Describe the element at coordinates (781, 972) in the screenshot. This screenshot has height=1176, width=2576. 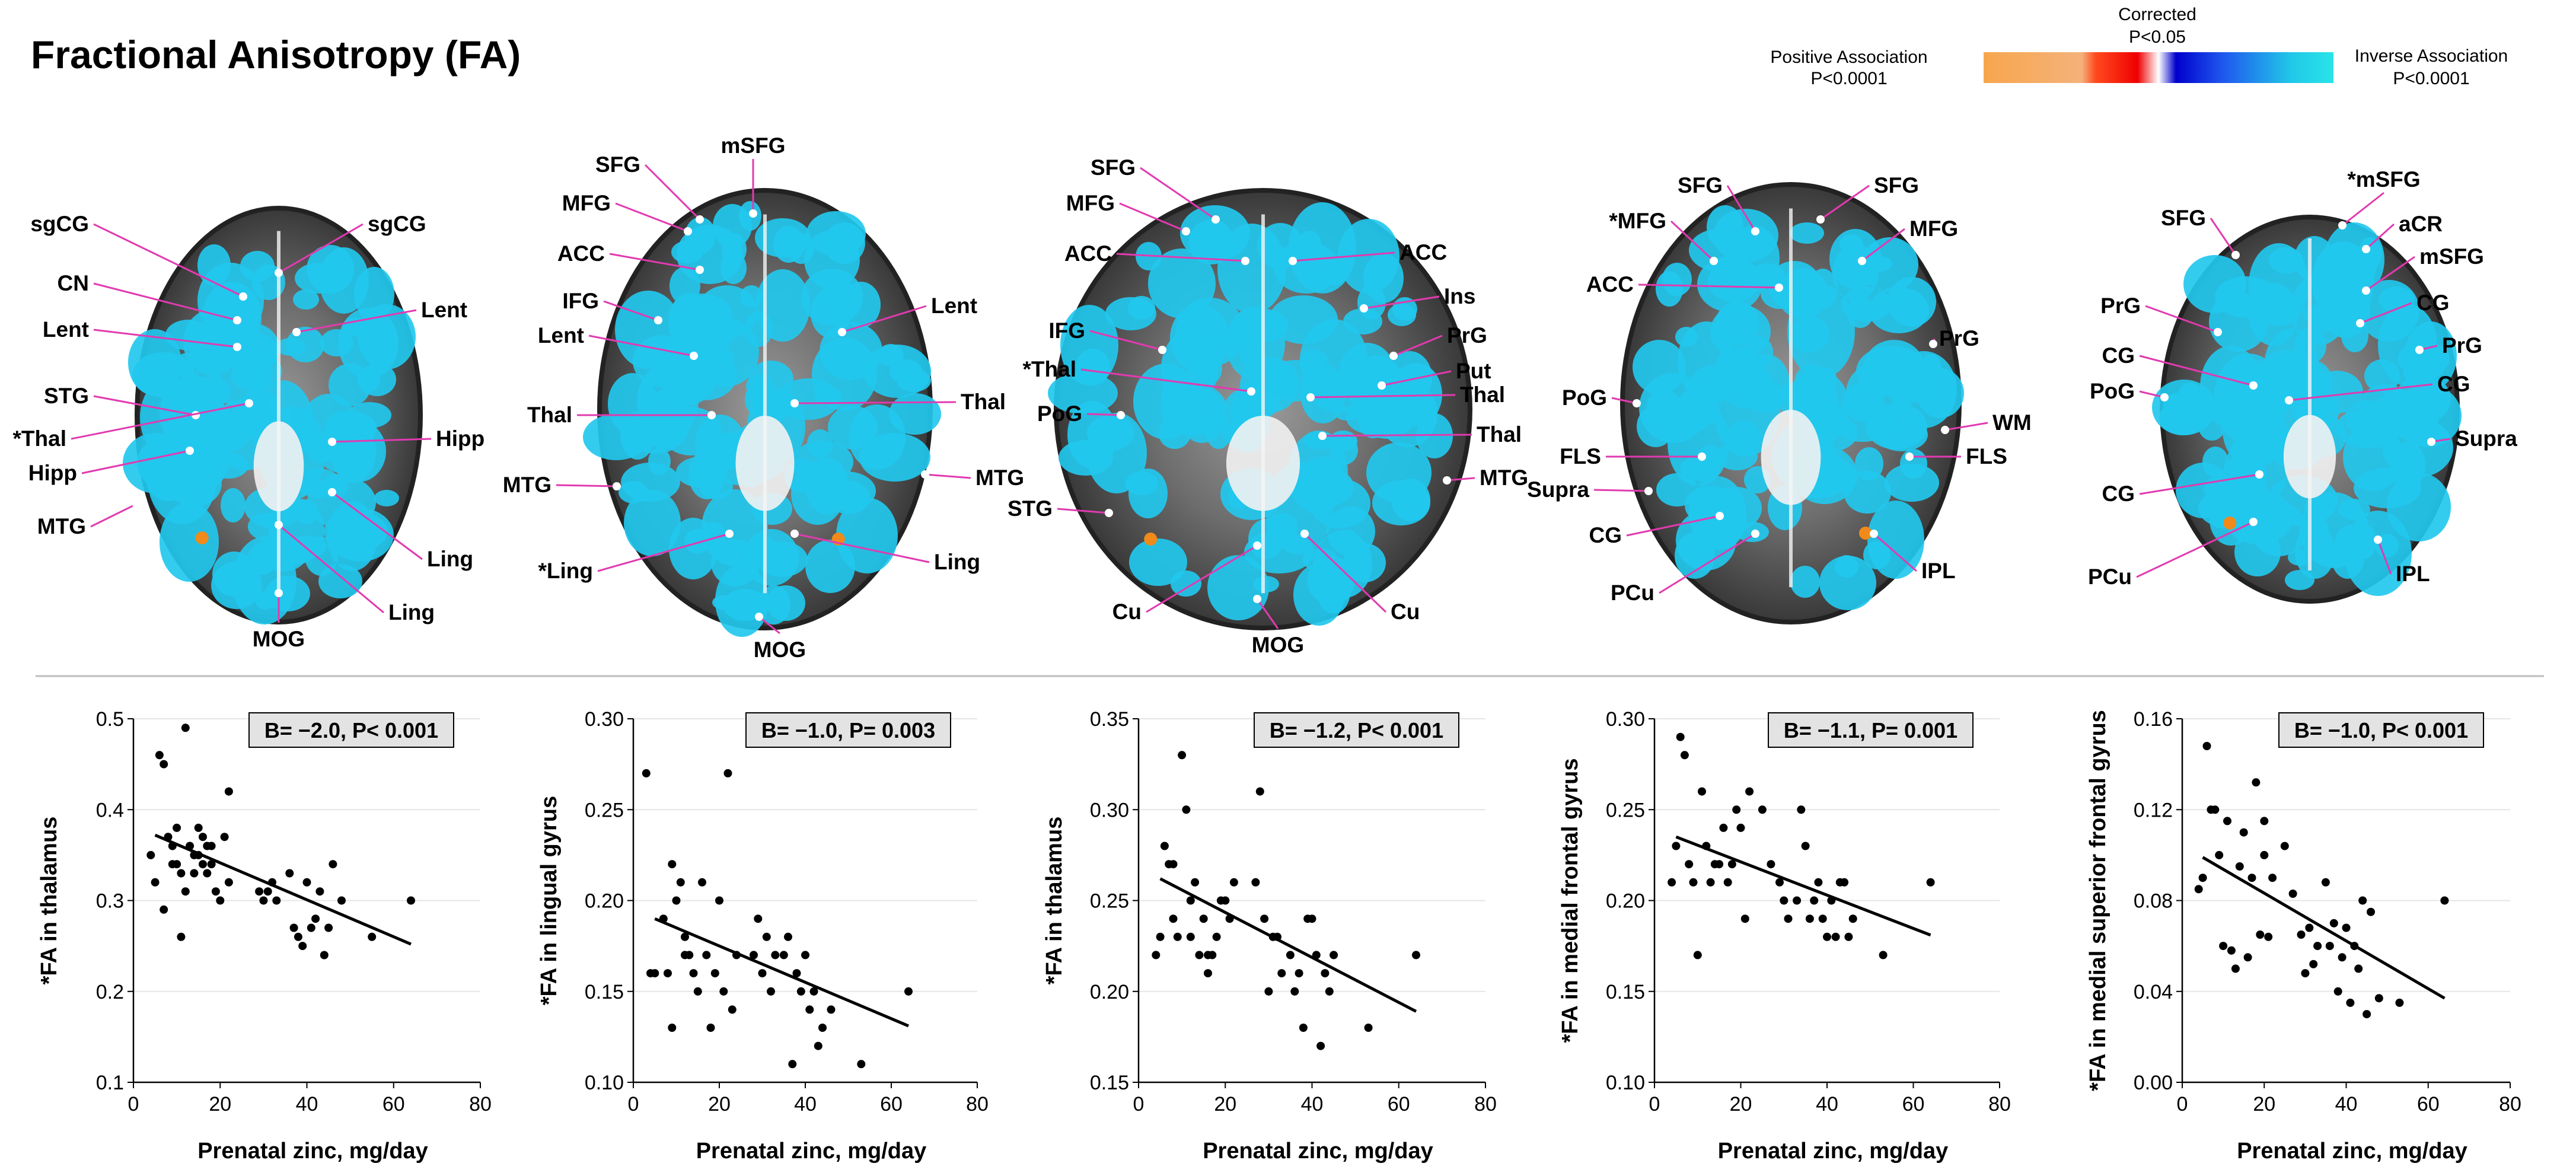
I see `regression-line` at that location.